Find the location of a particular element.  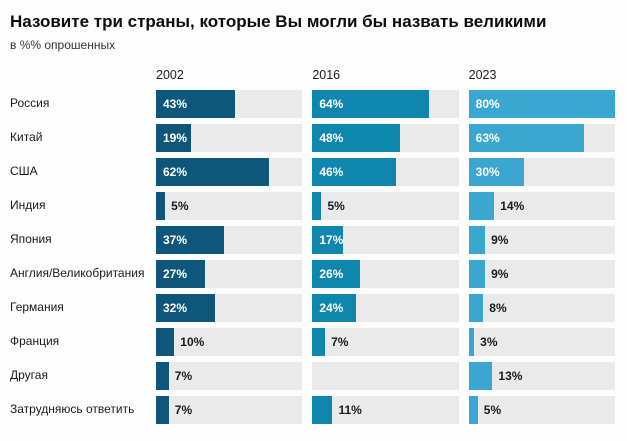

bar-value-label: 48% is located at coordinates (331, 138).